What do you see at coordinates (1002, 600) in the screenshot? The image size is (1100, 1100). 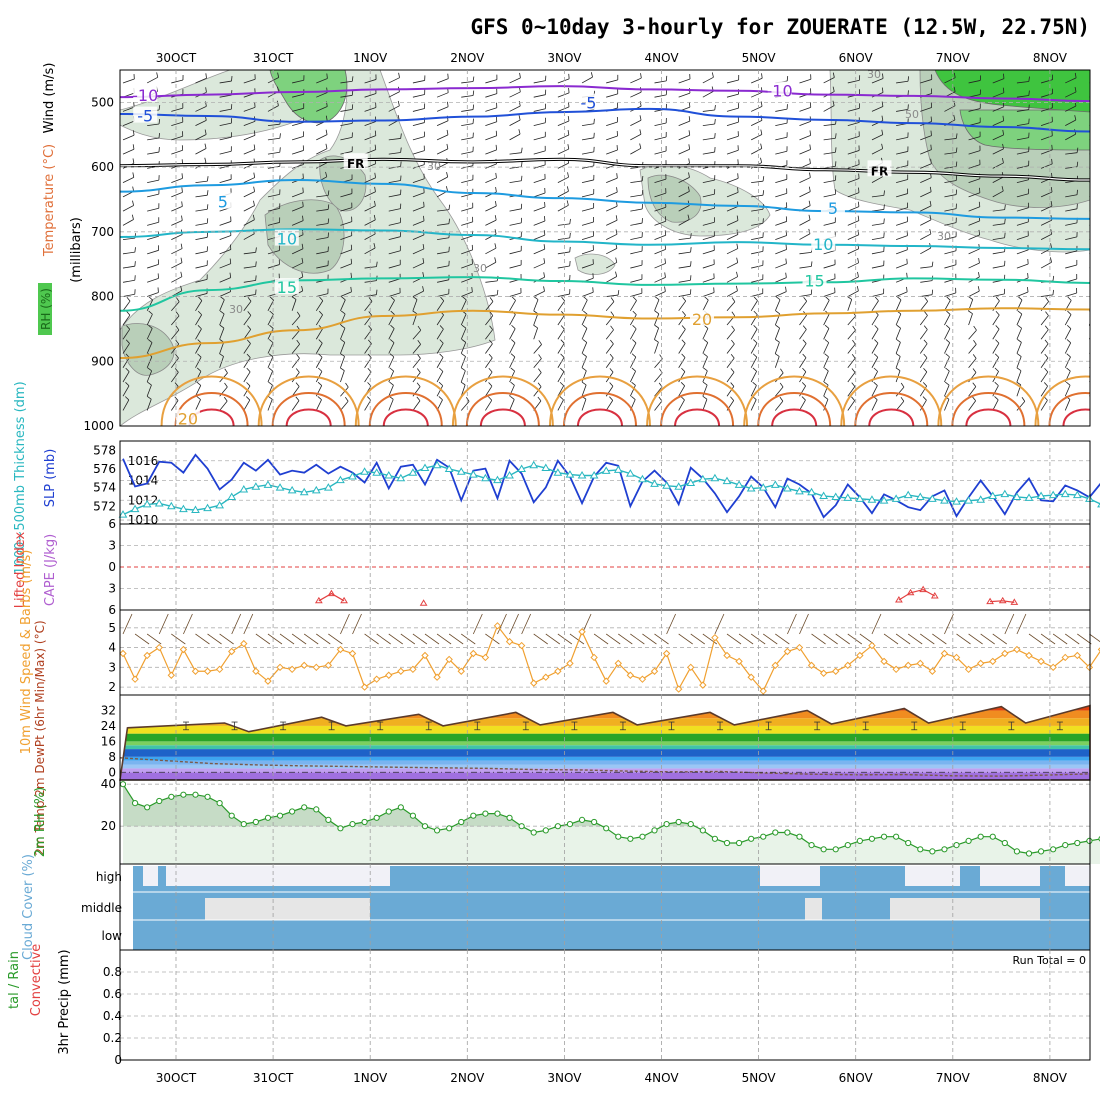 I see `li-point` at bounding box center [1002, 600].